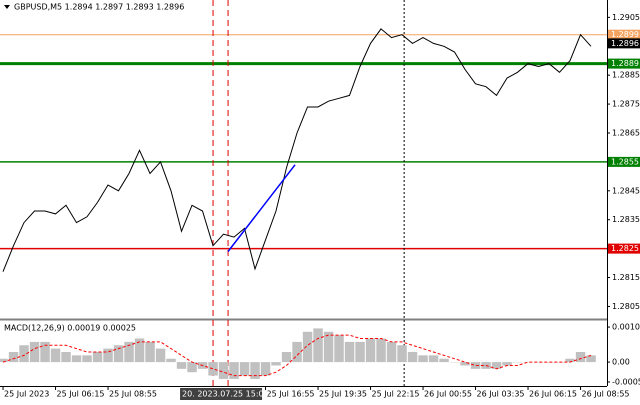 Image resolution: width=640 pixels, height=405 pixels. What do you see at coordinates (626, 17) in the screenshot?
I see `y-tick-label: 1.2905` at bounding box center [626, 17].